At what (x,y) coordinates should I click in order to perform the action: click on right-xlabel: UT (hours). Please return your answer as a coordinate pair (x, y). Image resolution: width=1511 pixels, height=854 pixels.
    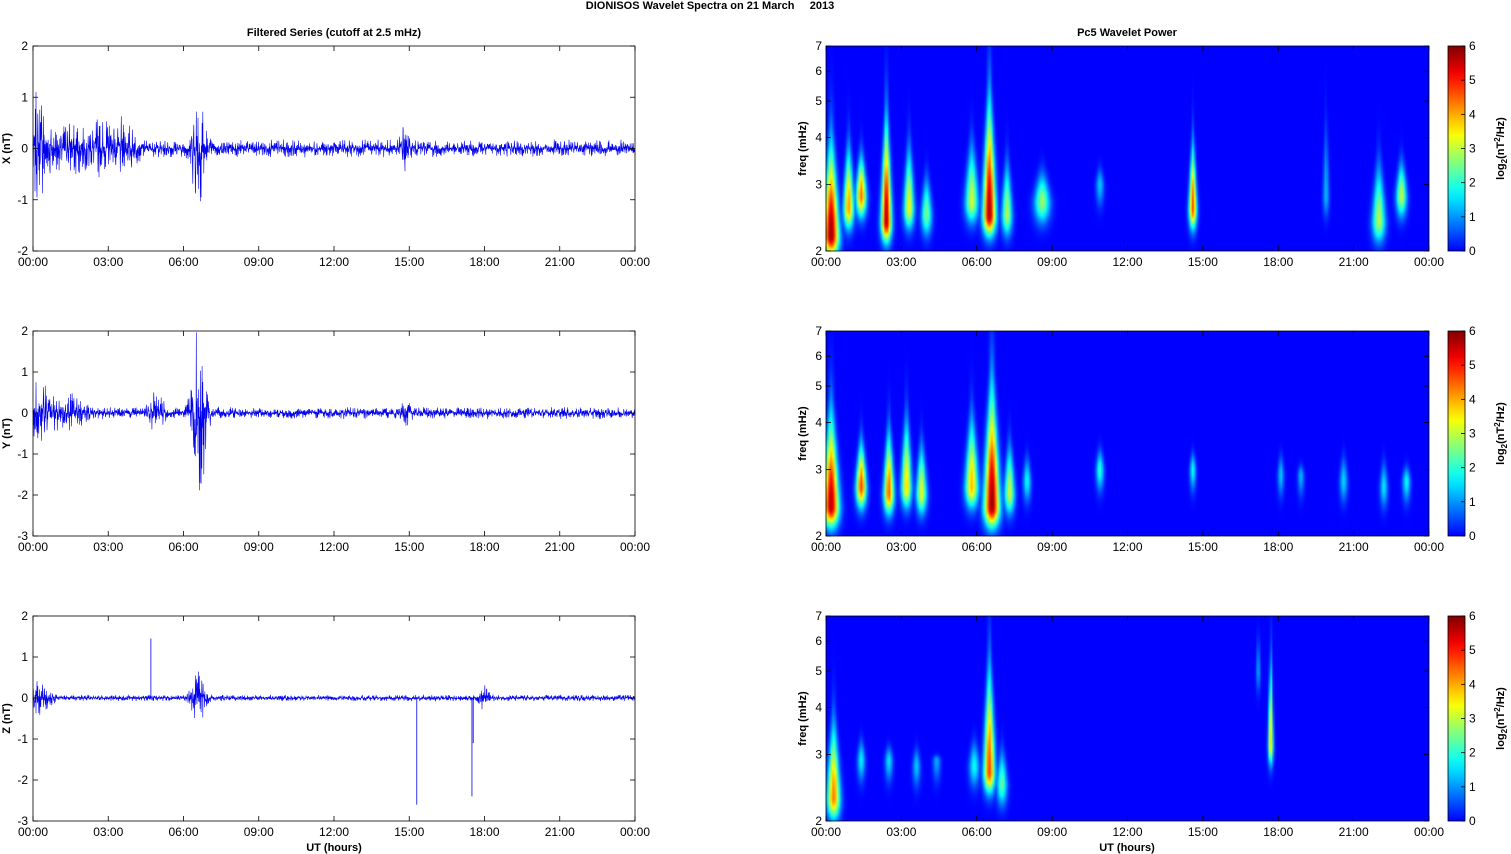
    Looking at the image, I should click on (1127, 848).